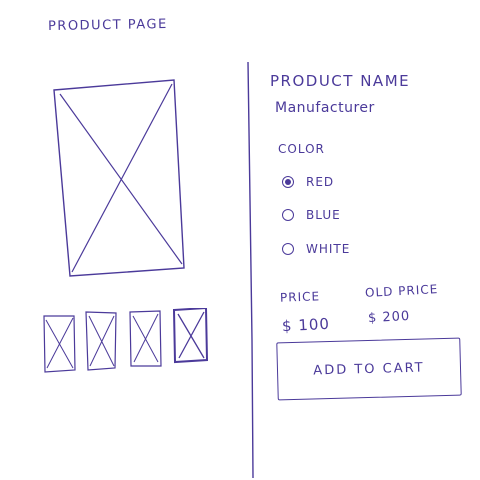 The image size is (480, 480). What do you see at coordinates (300, 297) in the screenshot?
I see `price-label: PRICE` at bounding box center [300, 297].